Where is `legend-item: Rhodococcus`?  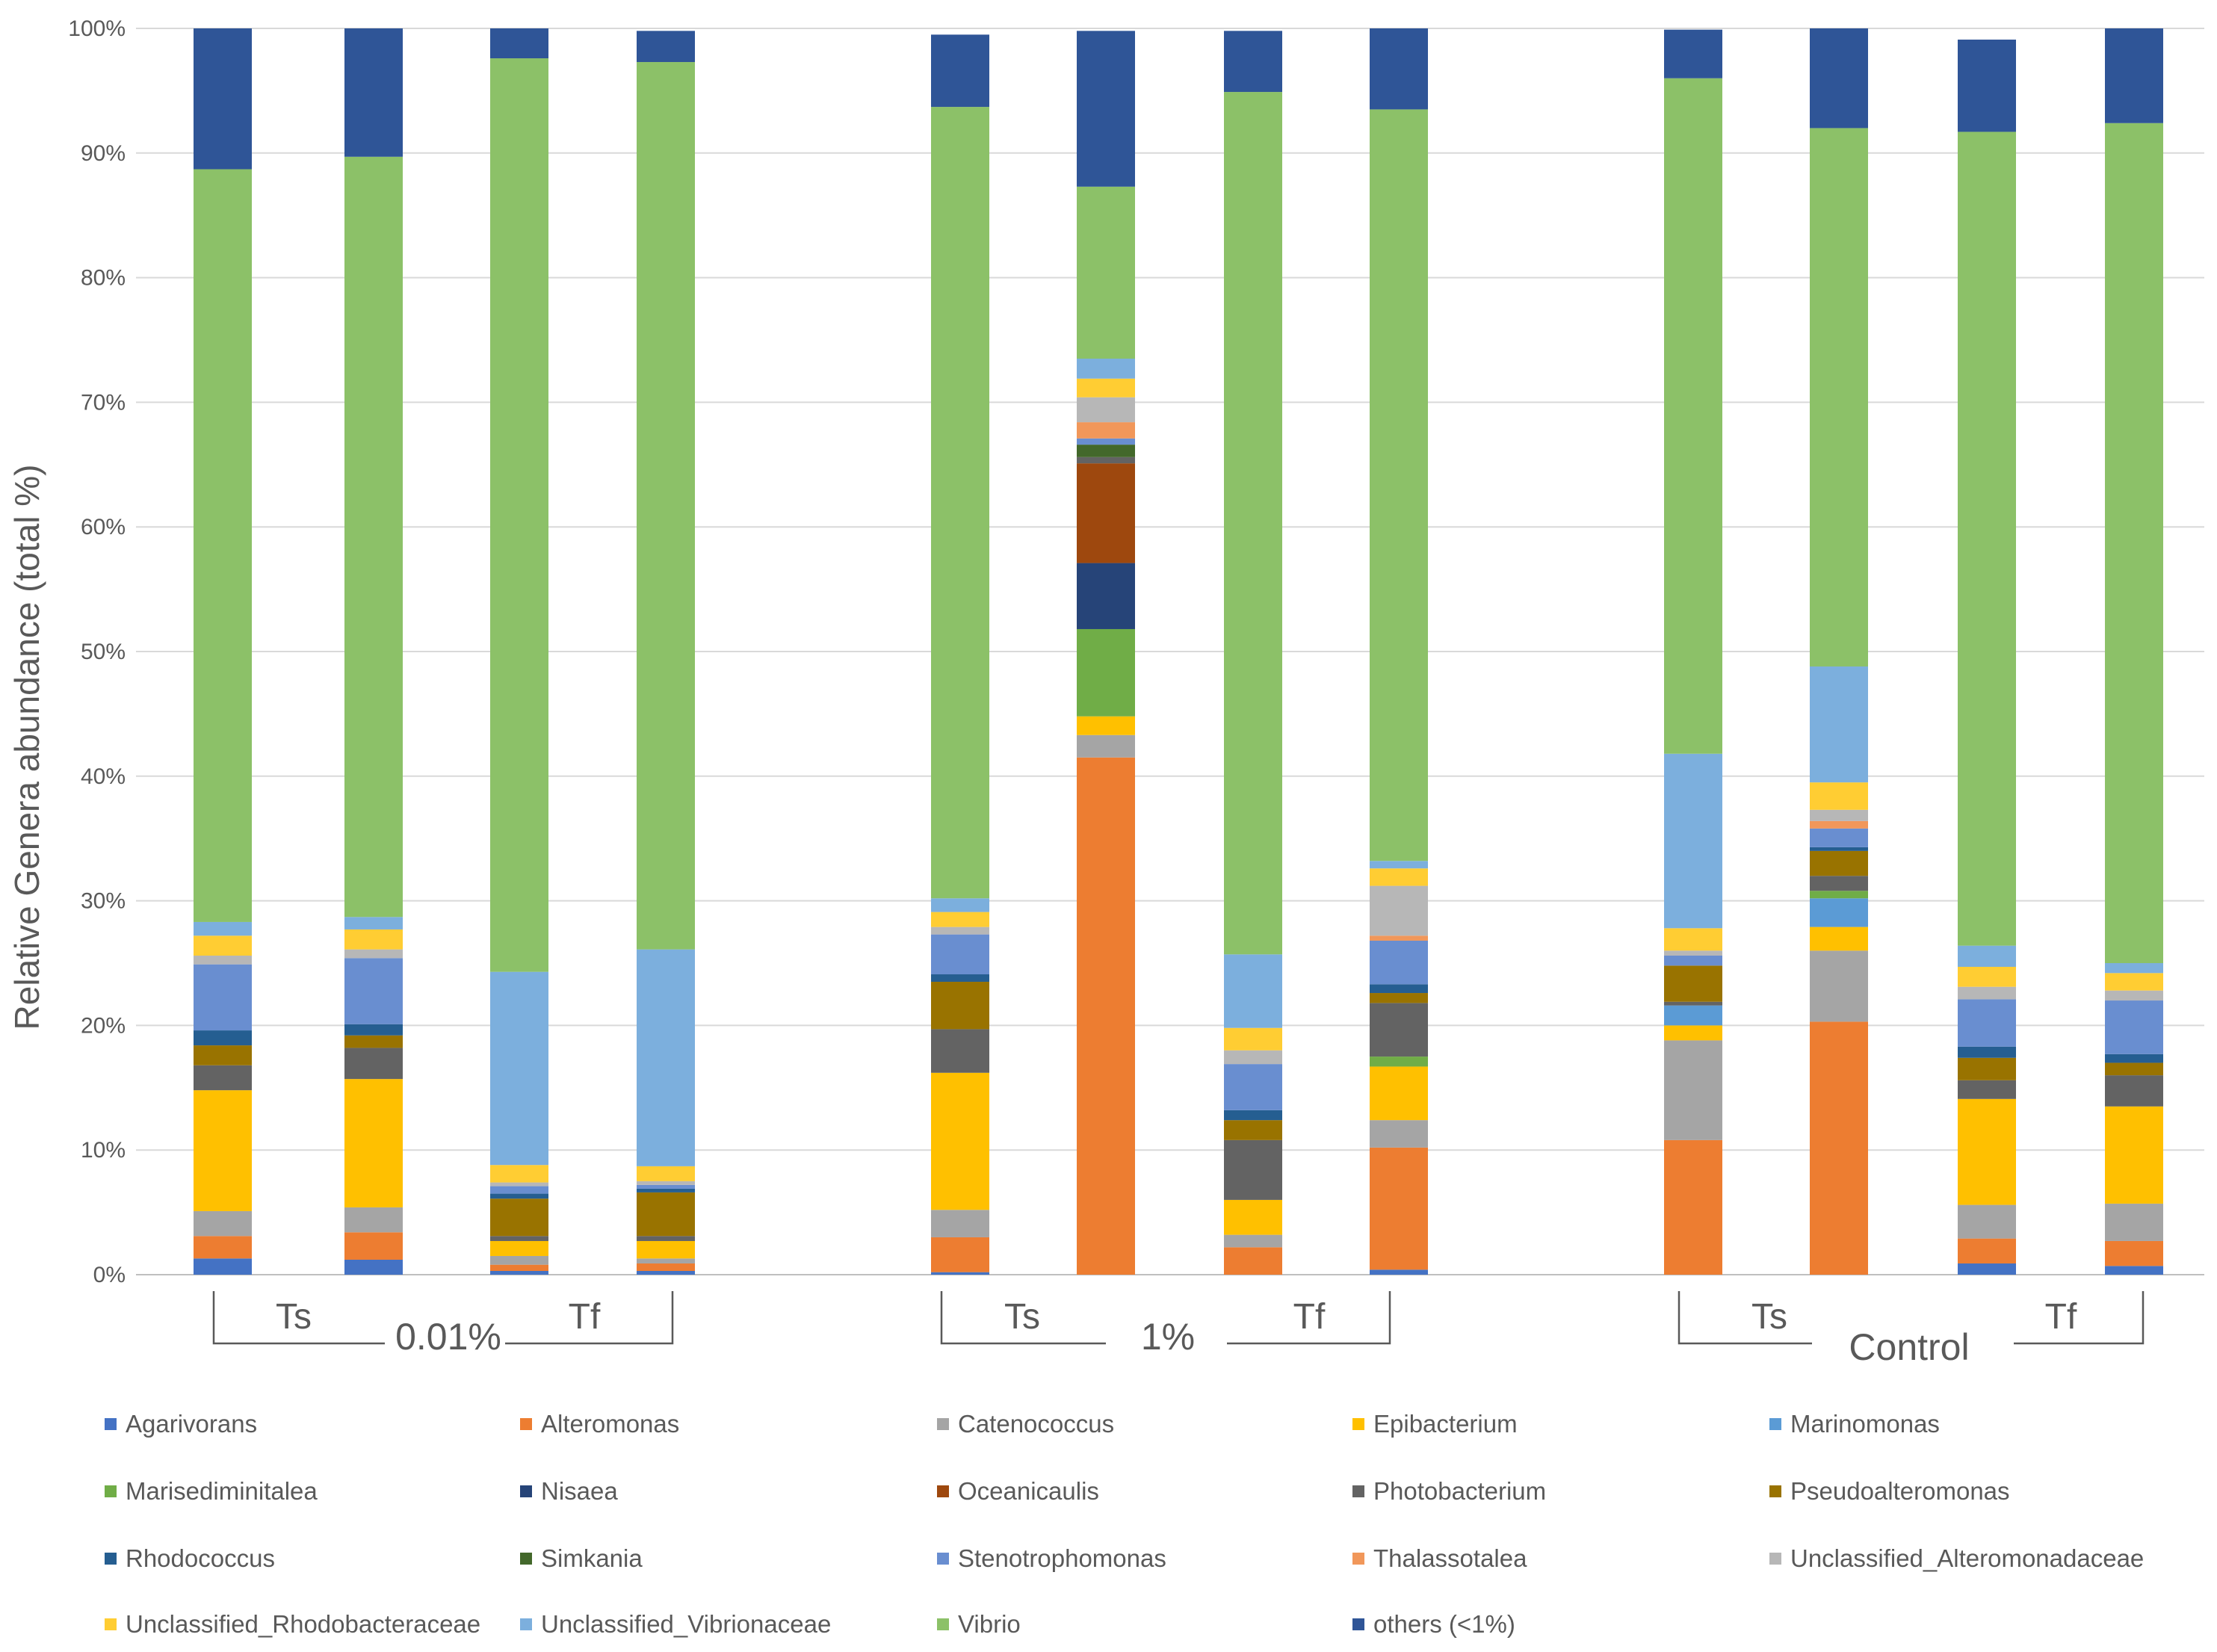
legend-item: Rhodococcus is located at coordinates (190, 1558).